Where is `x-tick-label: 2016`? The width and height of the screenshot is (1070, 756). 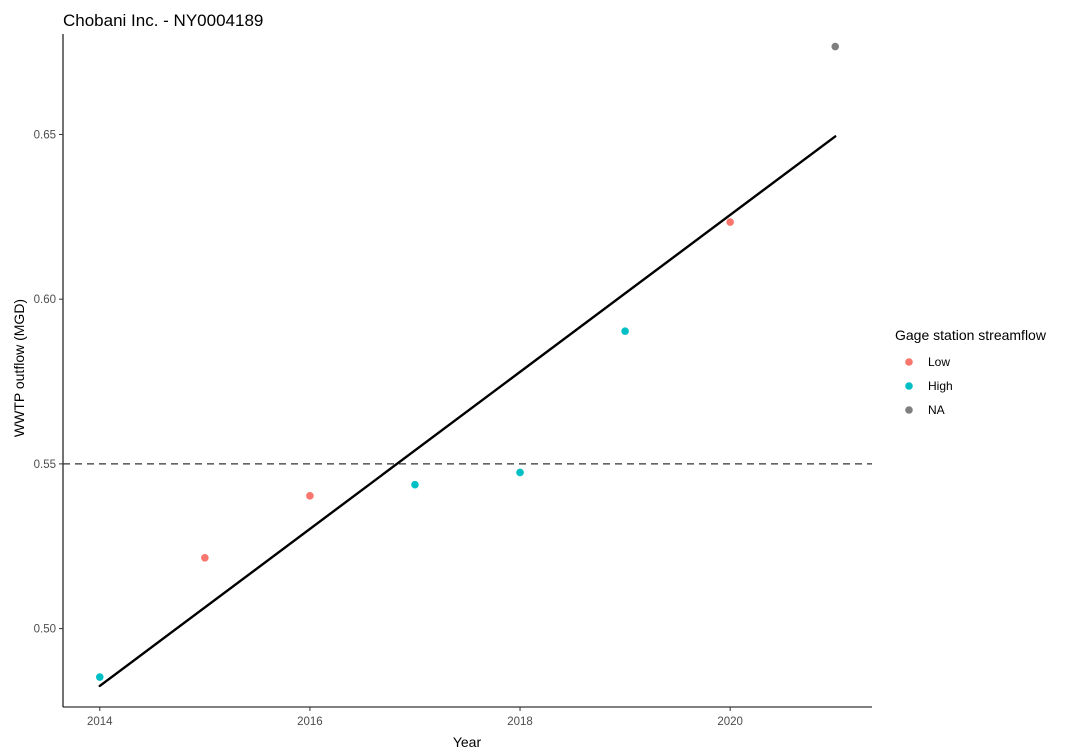
x-tick-label: 2016 is located at coordinates (310, 722).